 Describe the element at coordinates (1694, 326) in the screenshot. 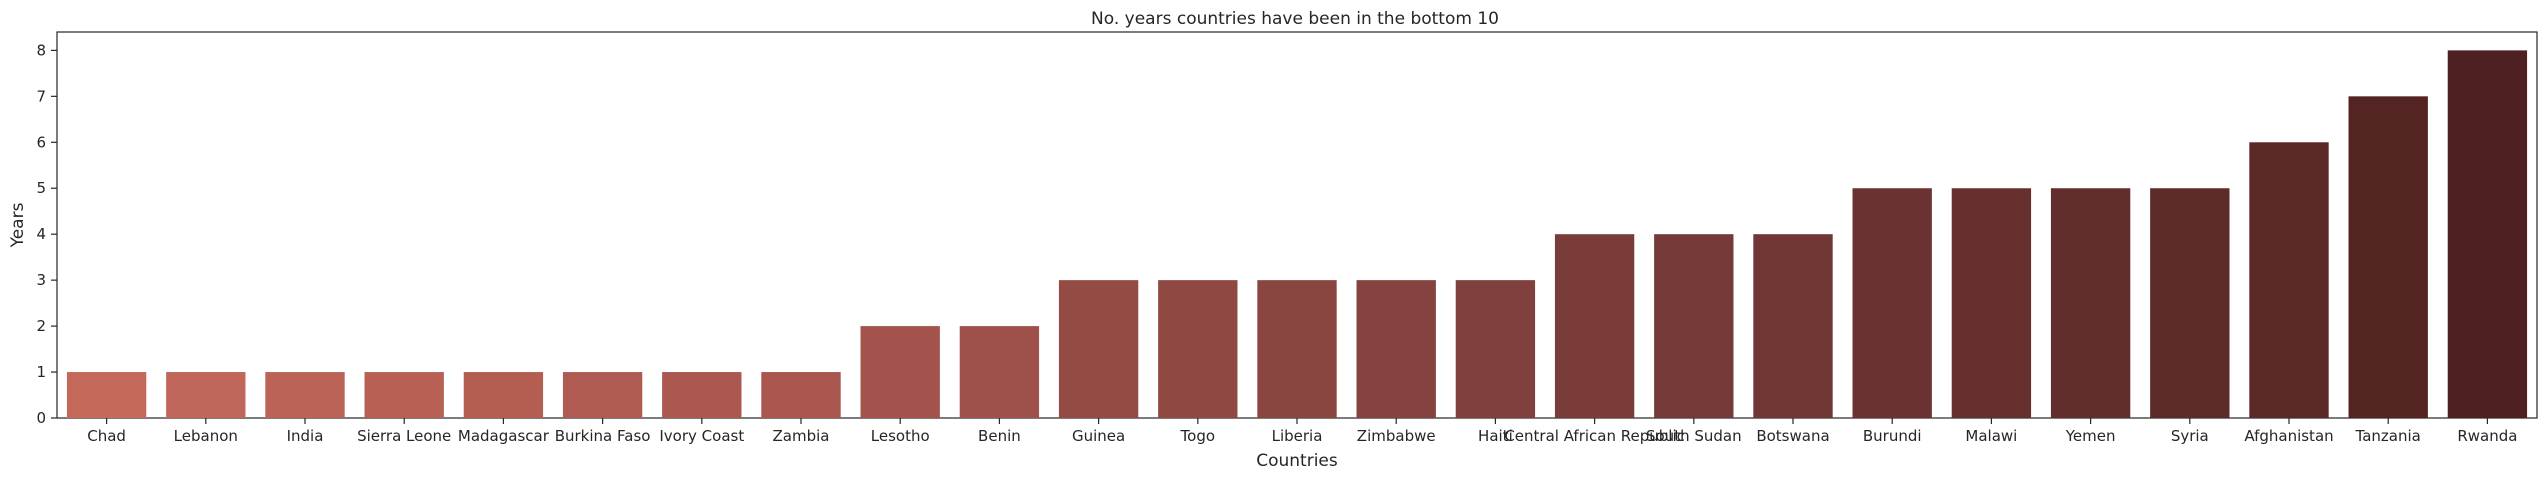

I see `bar-south-sudan` at that location.